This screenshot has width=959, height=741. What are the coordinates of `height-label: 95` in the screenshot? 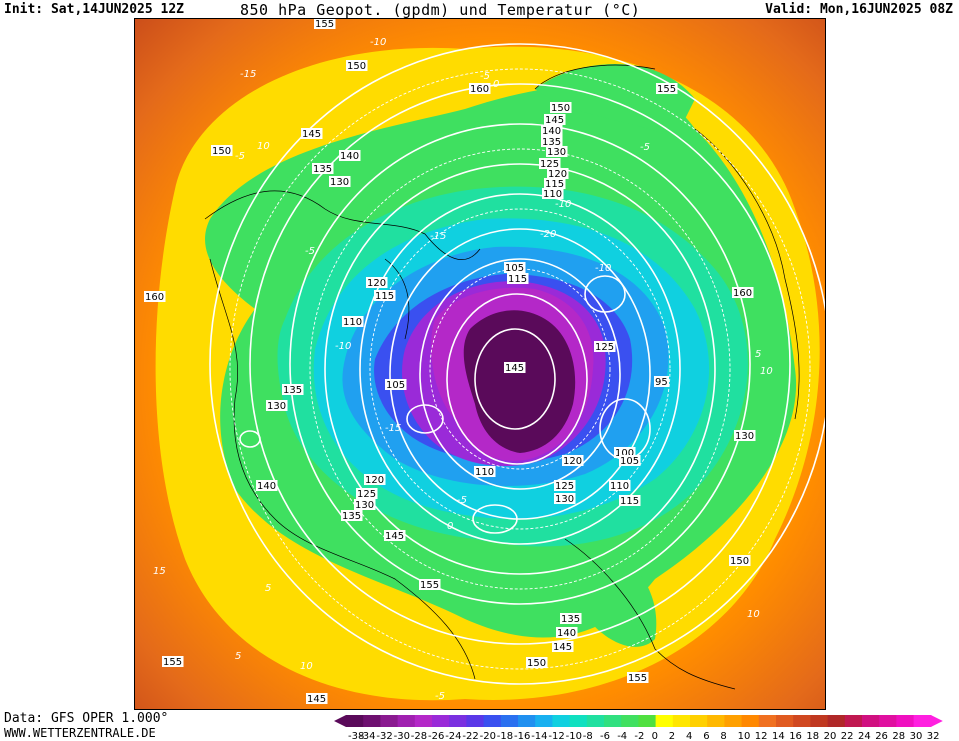 It's located at (661, 382).